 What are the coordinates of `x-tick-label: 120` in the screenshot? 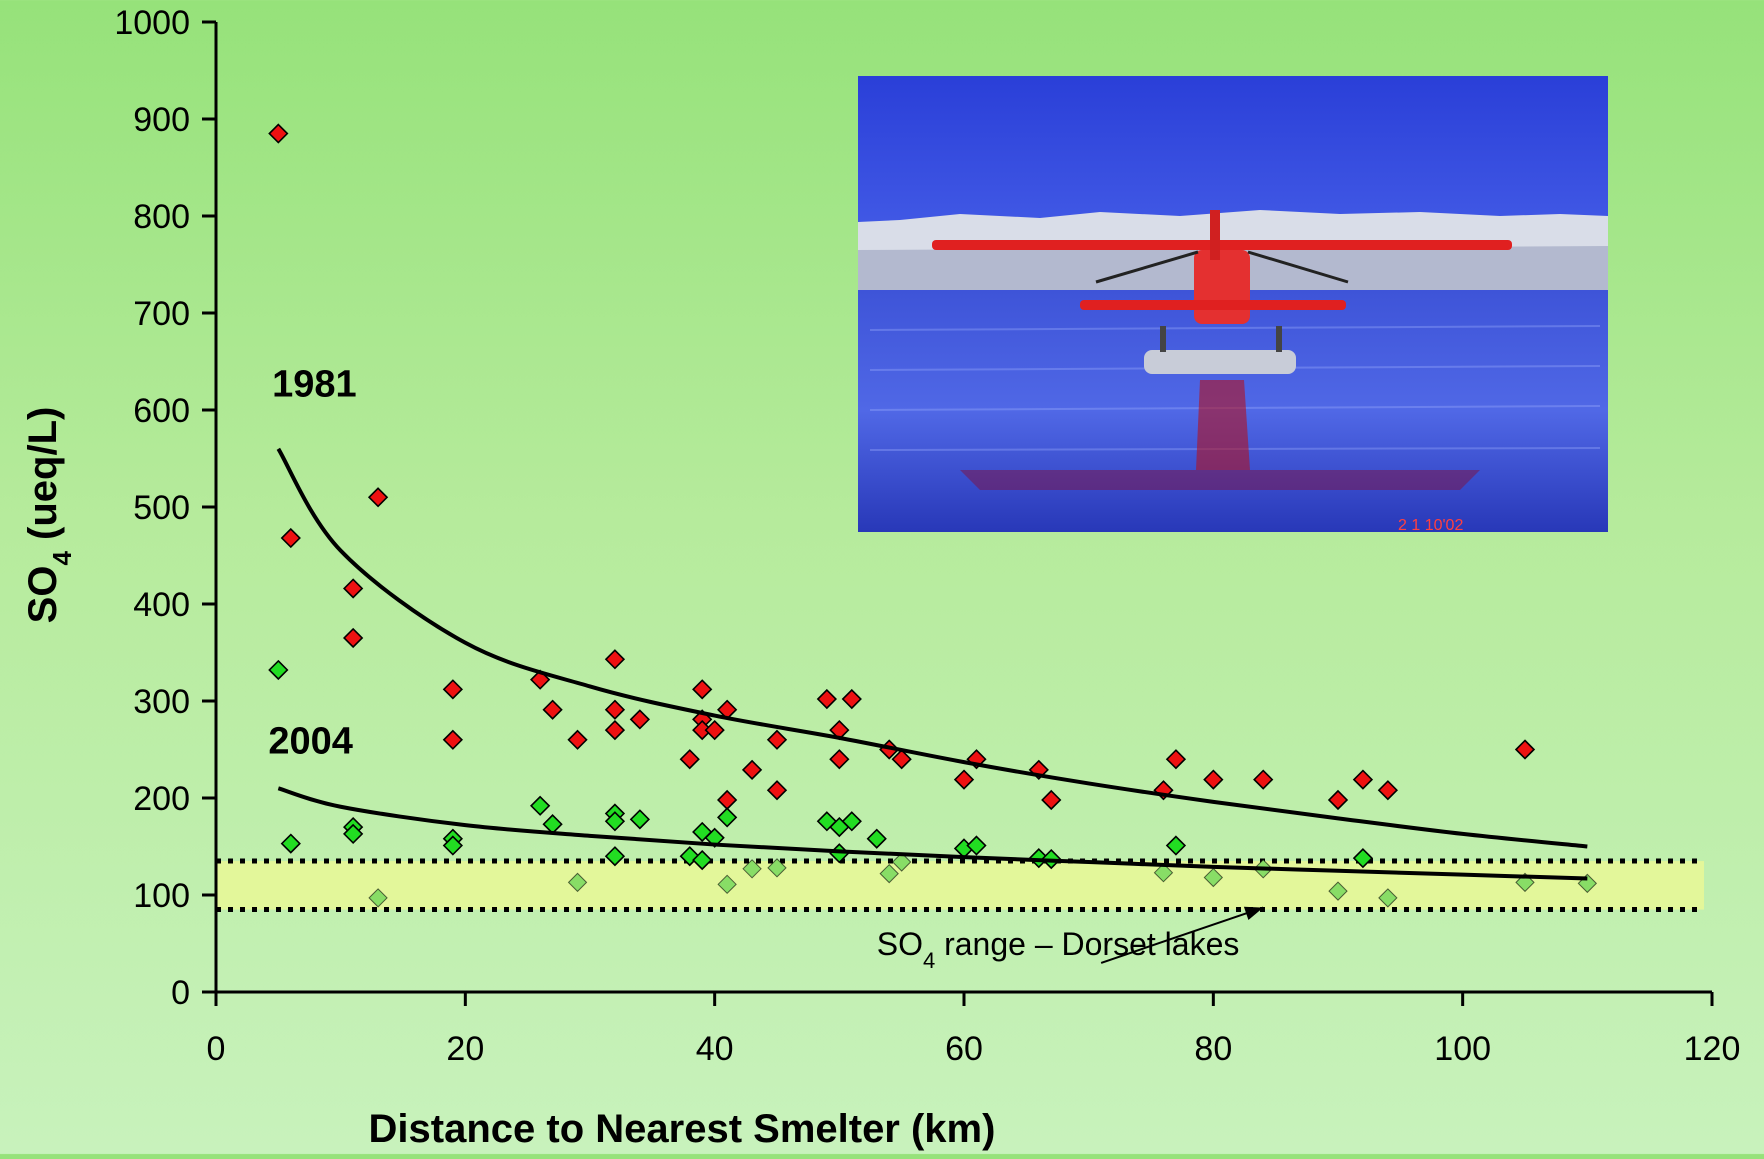 It's located at (1712, 1049).